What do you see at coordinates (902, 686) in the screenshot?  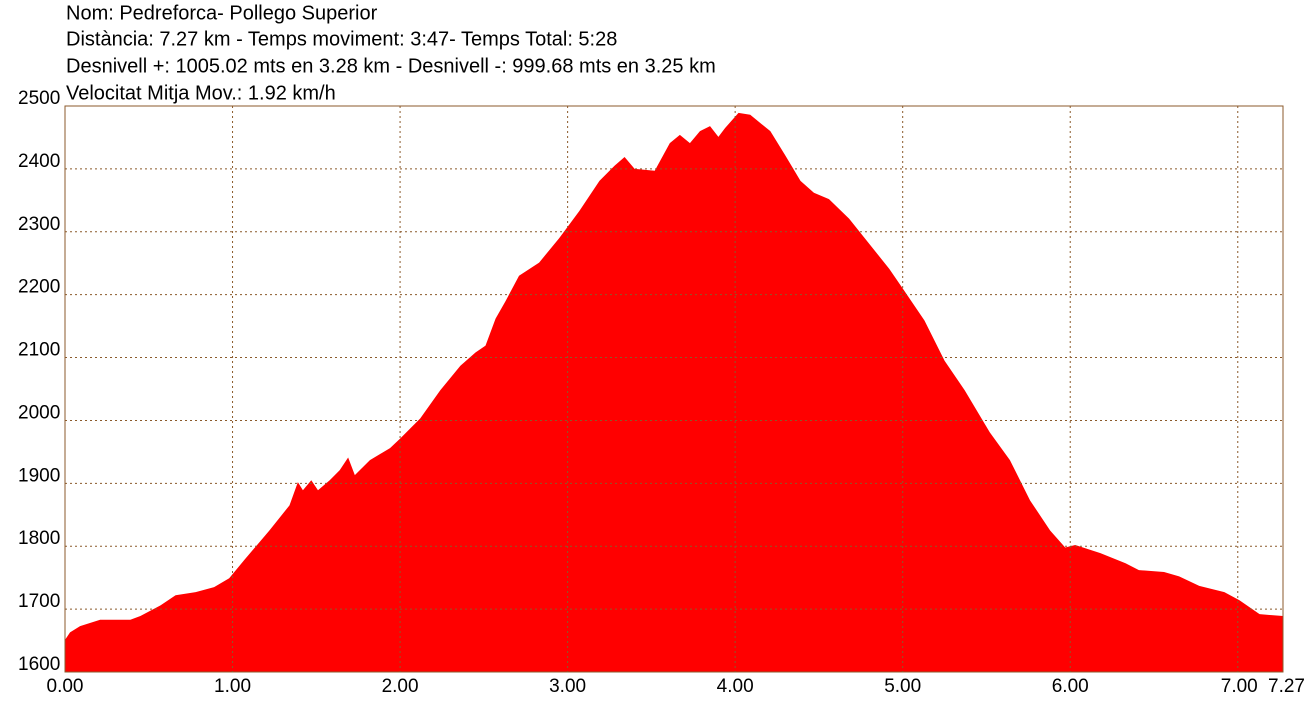 I see `x-tick-label: 5.00` at bounding box center [902, 686].